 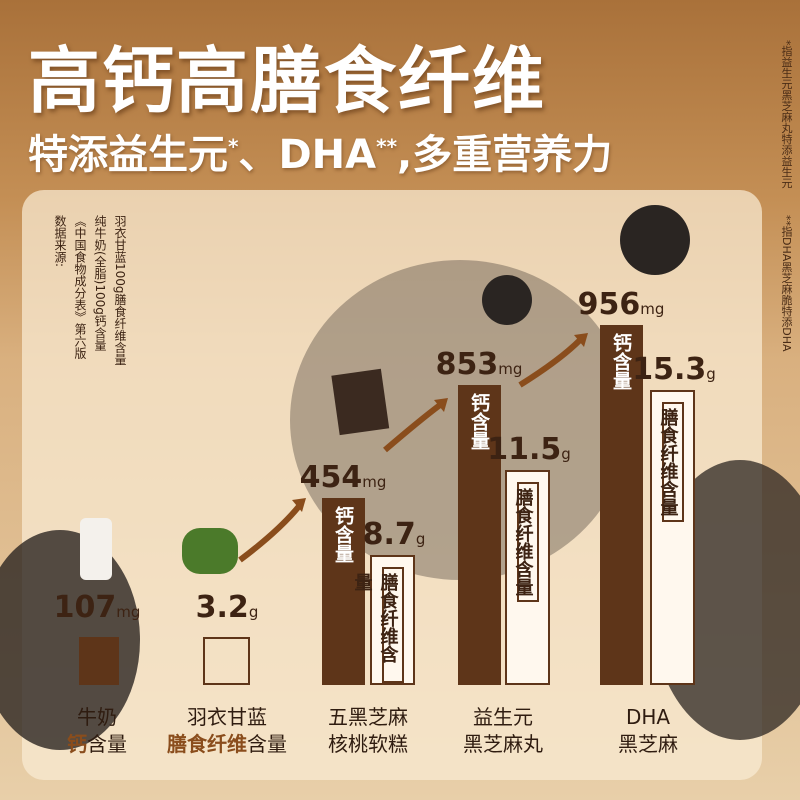 What do you see at coordinates (287, 81) in the screenshot?
I see `title: 高钙高膳食纤维` at bounding box center [287, 81].